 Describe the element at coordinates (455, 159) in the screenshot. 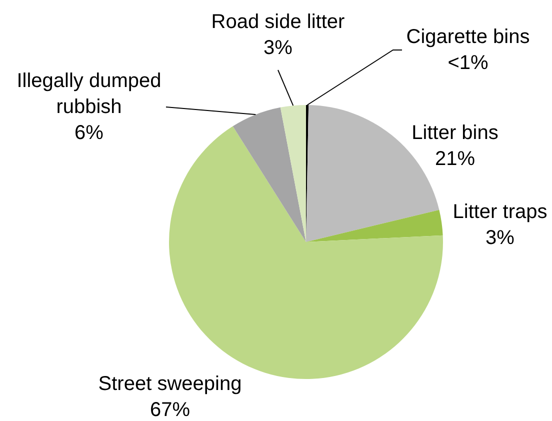

I see `data-label: 21%` at that location.